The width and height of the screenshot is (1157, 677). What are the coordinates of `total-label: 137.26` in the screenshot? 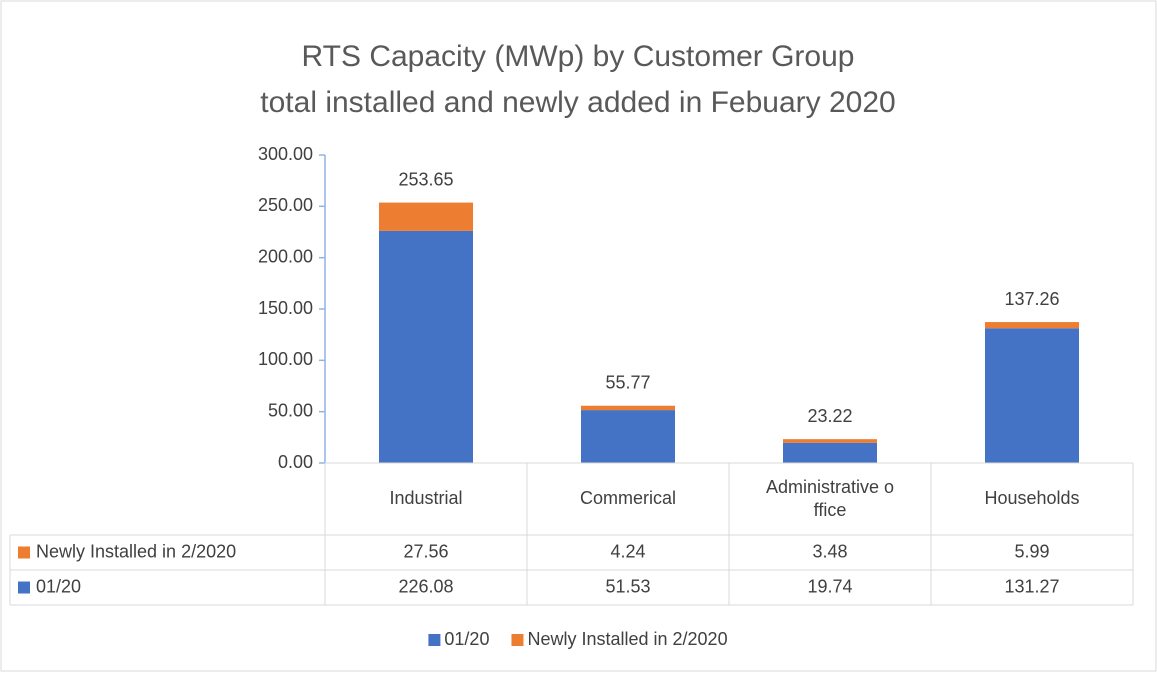 It's located at (1031, 299).